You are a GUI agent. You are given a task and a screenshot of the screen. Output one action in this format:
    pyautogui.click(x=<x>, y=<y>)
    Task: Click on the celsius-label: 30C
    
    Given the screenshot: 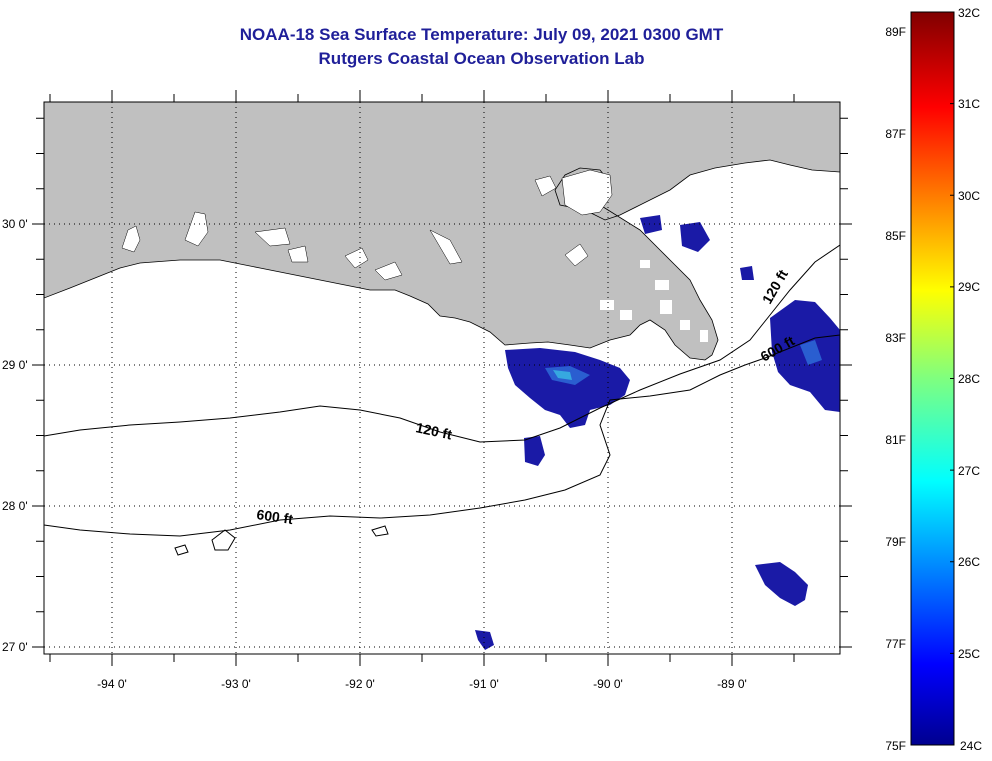 What is the action you would take?
    pyautogui.click(x=969, y=196)
    